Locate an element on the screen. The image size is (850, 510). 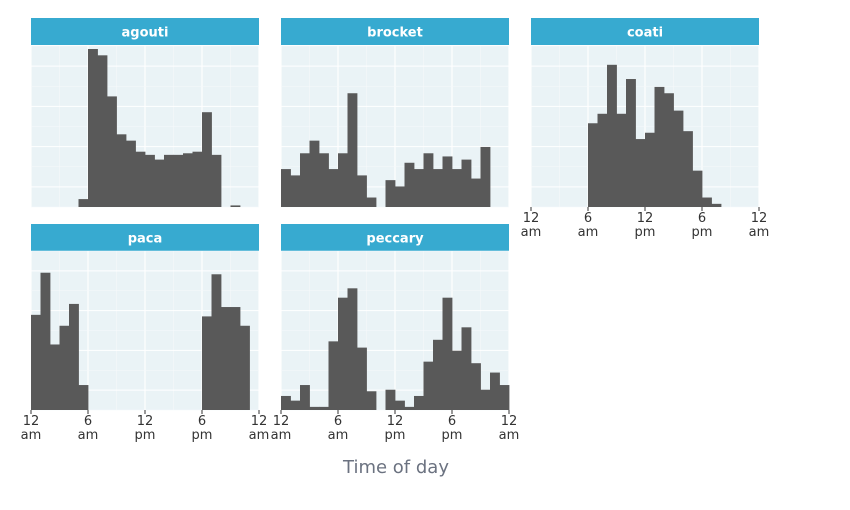
facet-title: coati is located at coordinates (645, 33).